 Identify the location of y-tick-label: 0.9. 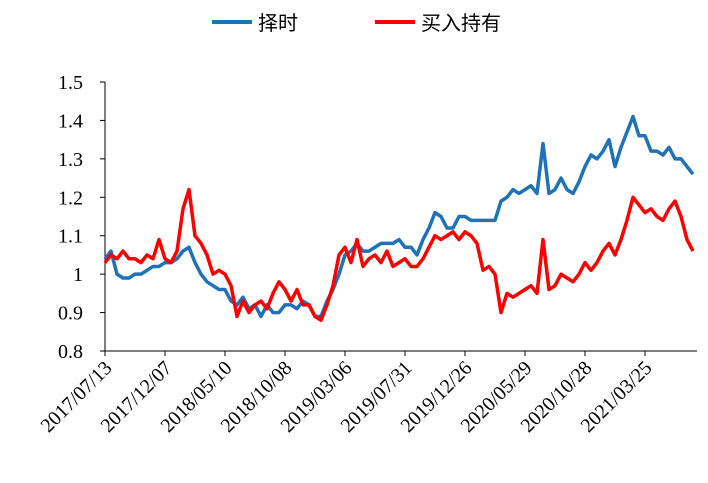
(70, 314).